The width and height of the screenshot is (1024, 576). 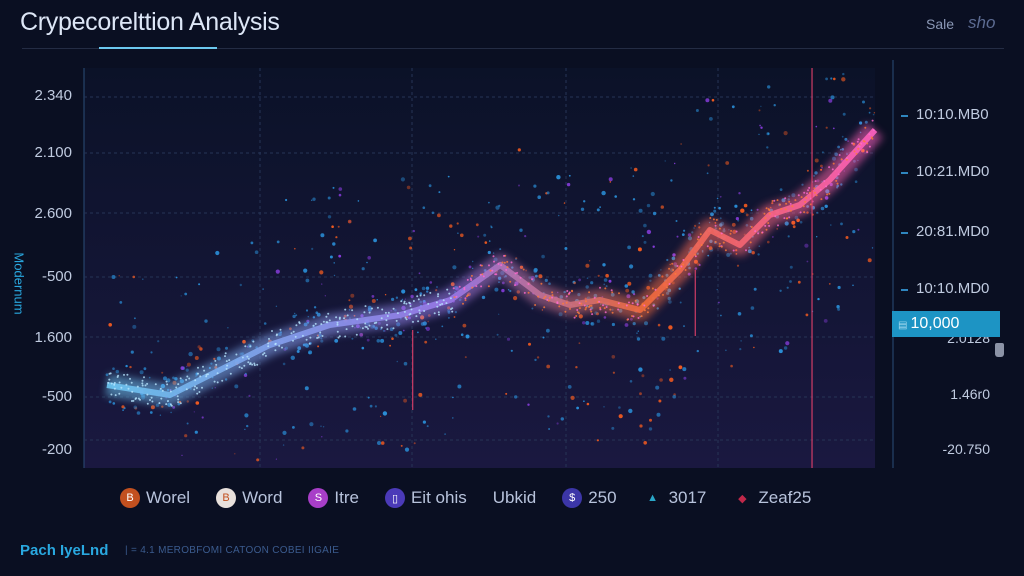 I want to click on sho-button: sho, so click(x=982, y=22).